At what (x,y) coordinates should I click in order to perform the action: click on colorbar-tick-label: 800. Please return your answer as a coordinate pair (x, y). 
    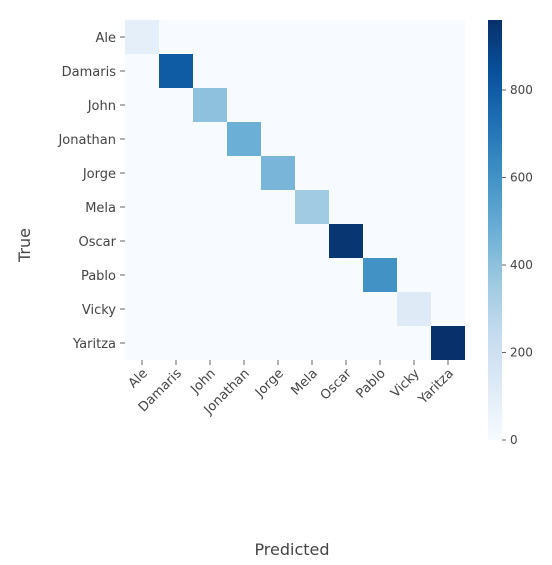
    Looking at the image, I should click on (521, 90).